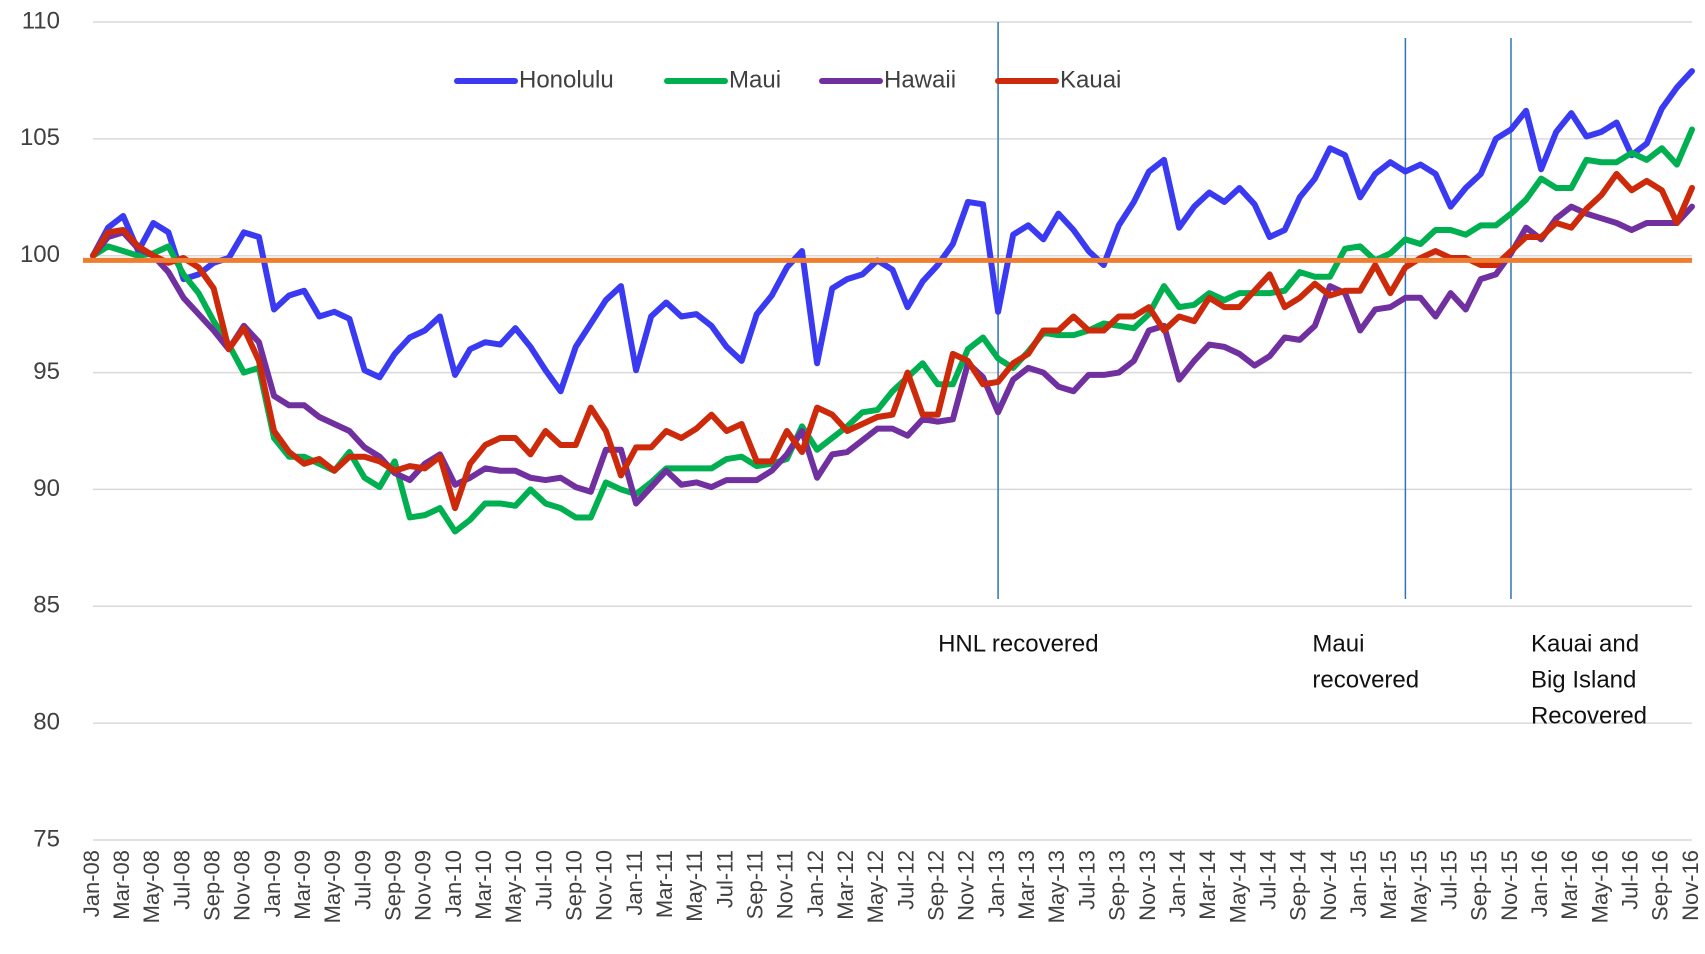 The width and height of the screenshot is (1705, 954). Describe the element at coordinates (634, 883) in the screenshot. I see `x-tick-label: Jan-11` at that location.